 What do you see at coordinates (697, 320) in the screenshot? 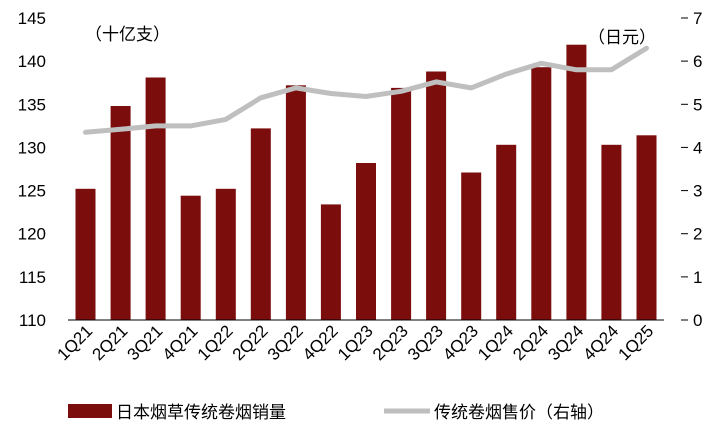
I see `right-tick-label: 0` at bounding box center [697, 320].